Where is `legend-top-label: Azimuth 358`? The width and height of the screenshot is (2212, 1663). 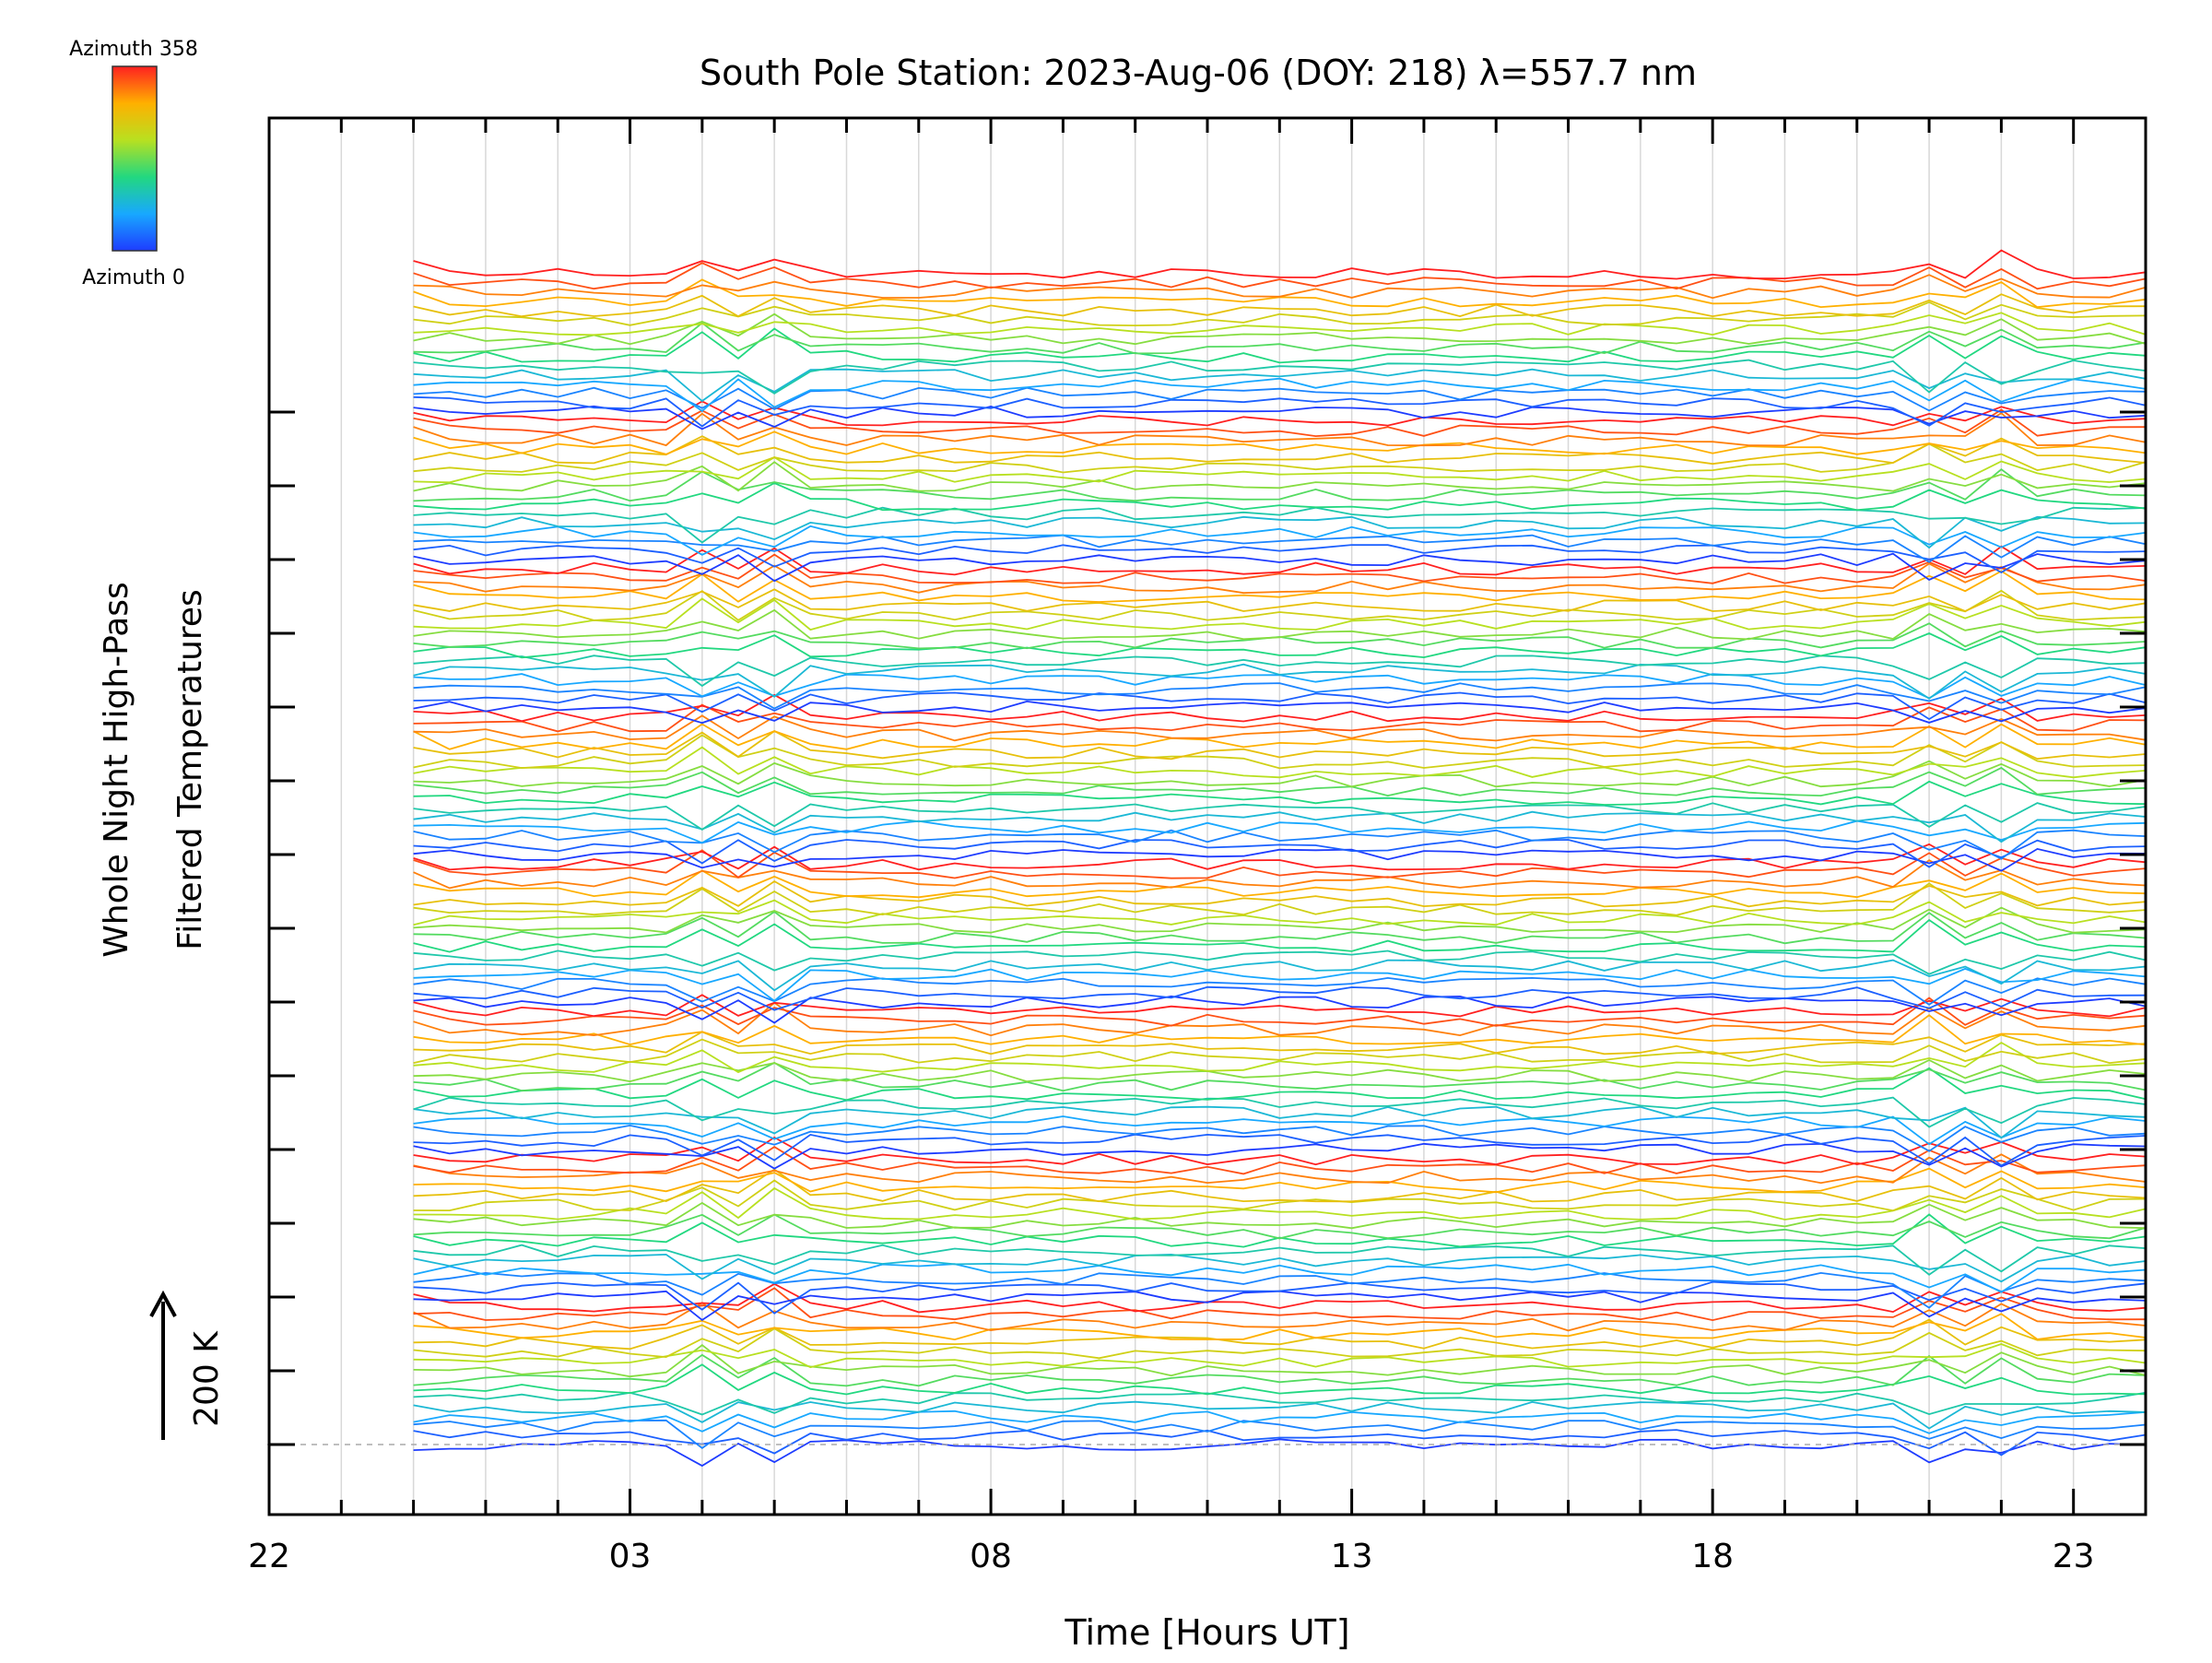 legend-top-label: Azimuth 358 is located at coordinates (133, 49).